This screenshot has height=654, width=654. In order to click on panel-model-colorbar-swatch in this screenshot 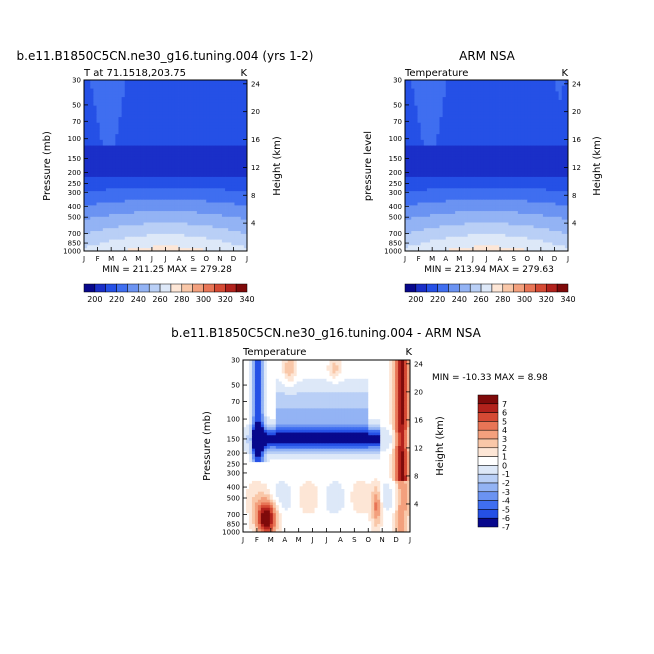, I will do `click(154, 288)`.